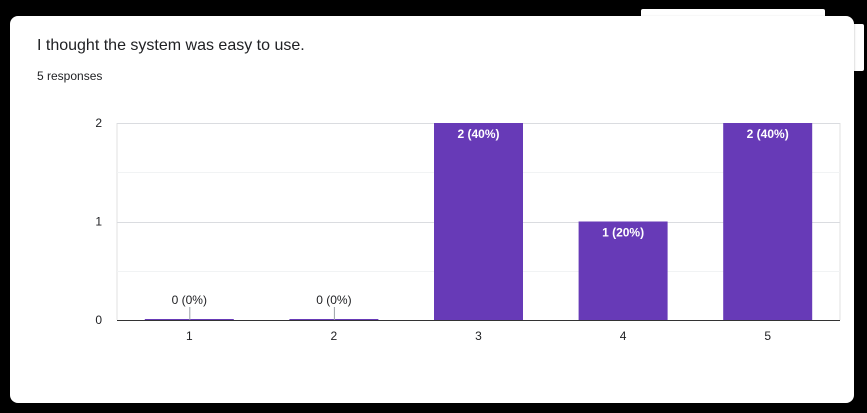 The image size is (867, 413). What do you see at coordinates (623, 233) in the screenshot?
I see `data-label: 1 (20%)` at bounding box center [623, 233].